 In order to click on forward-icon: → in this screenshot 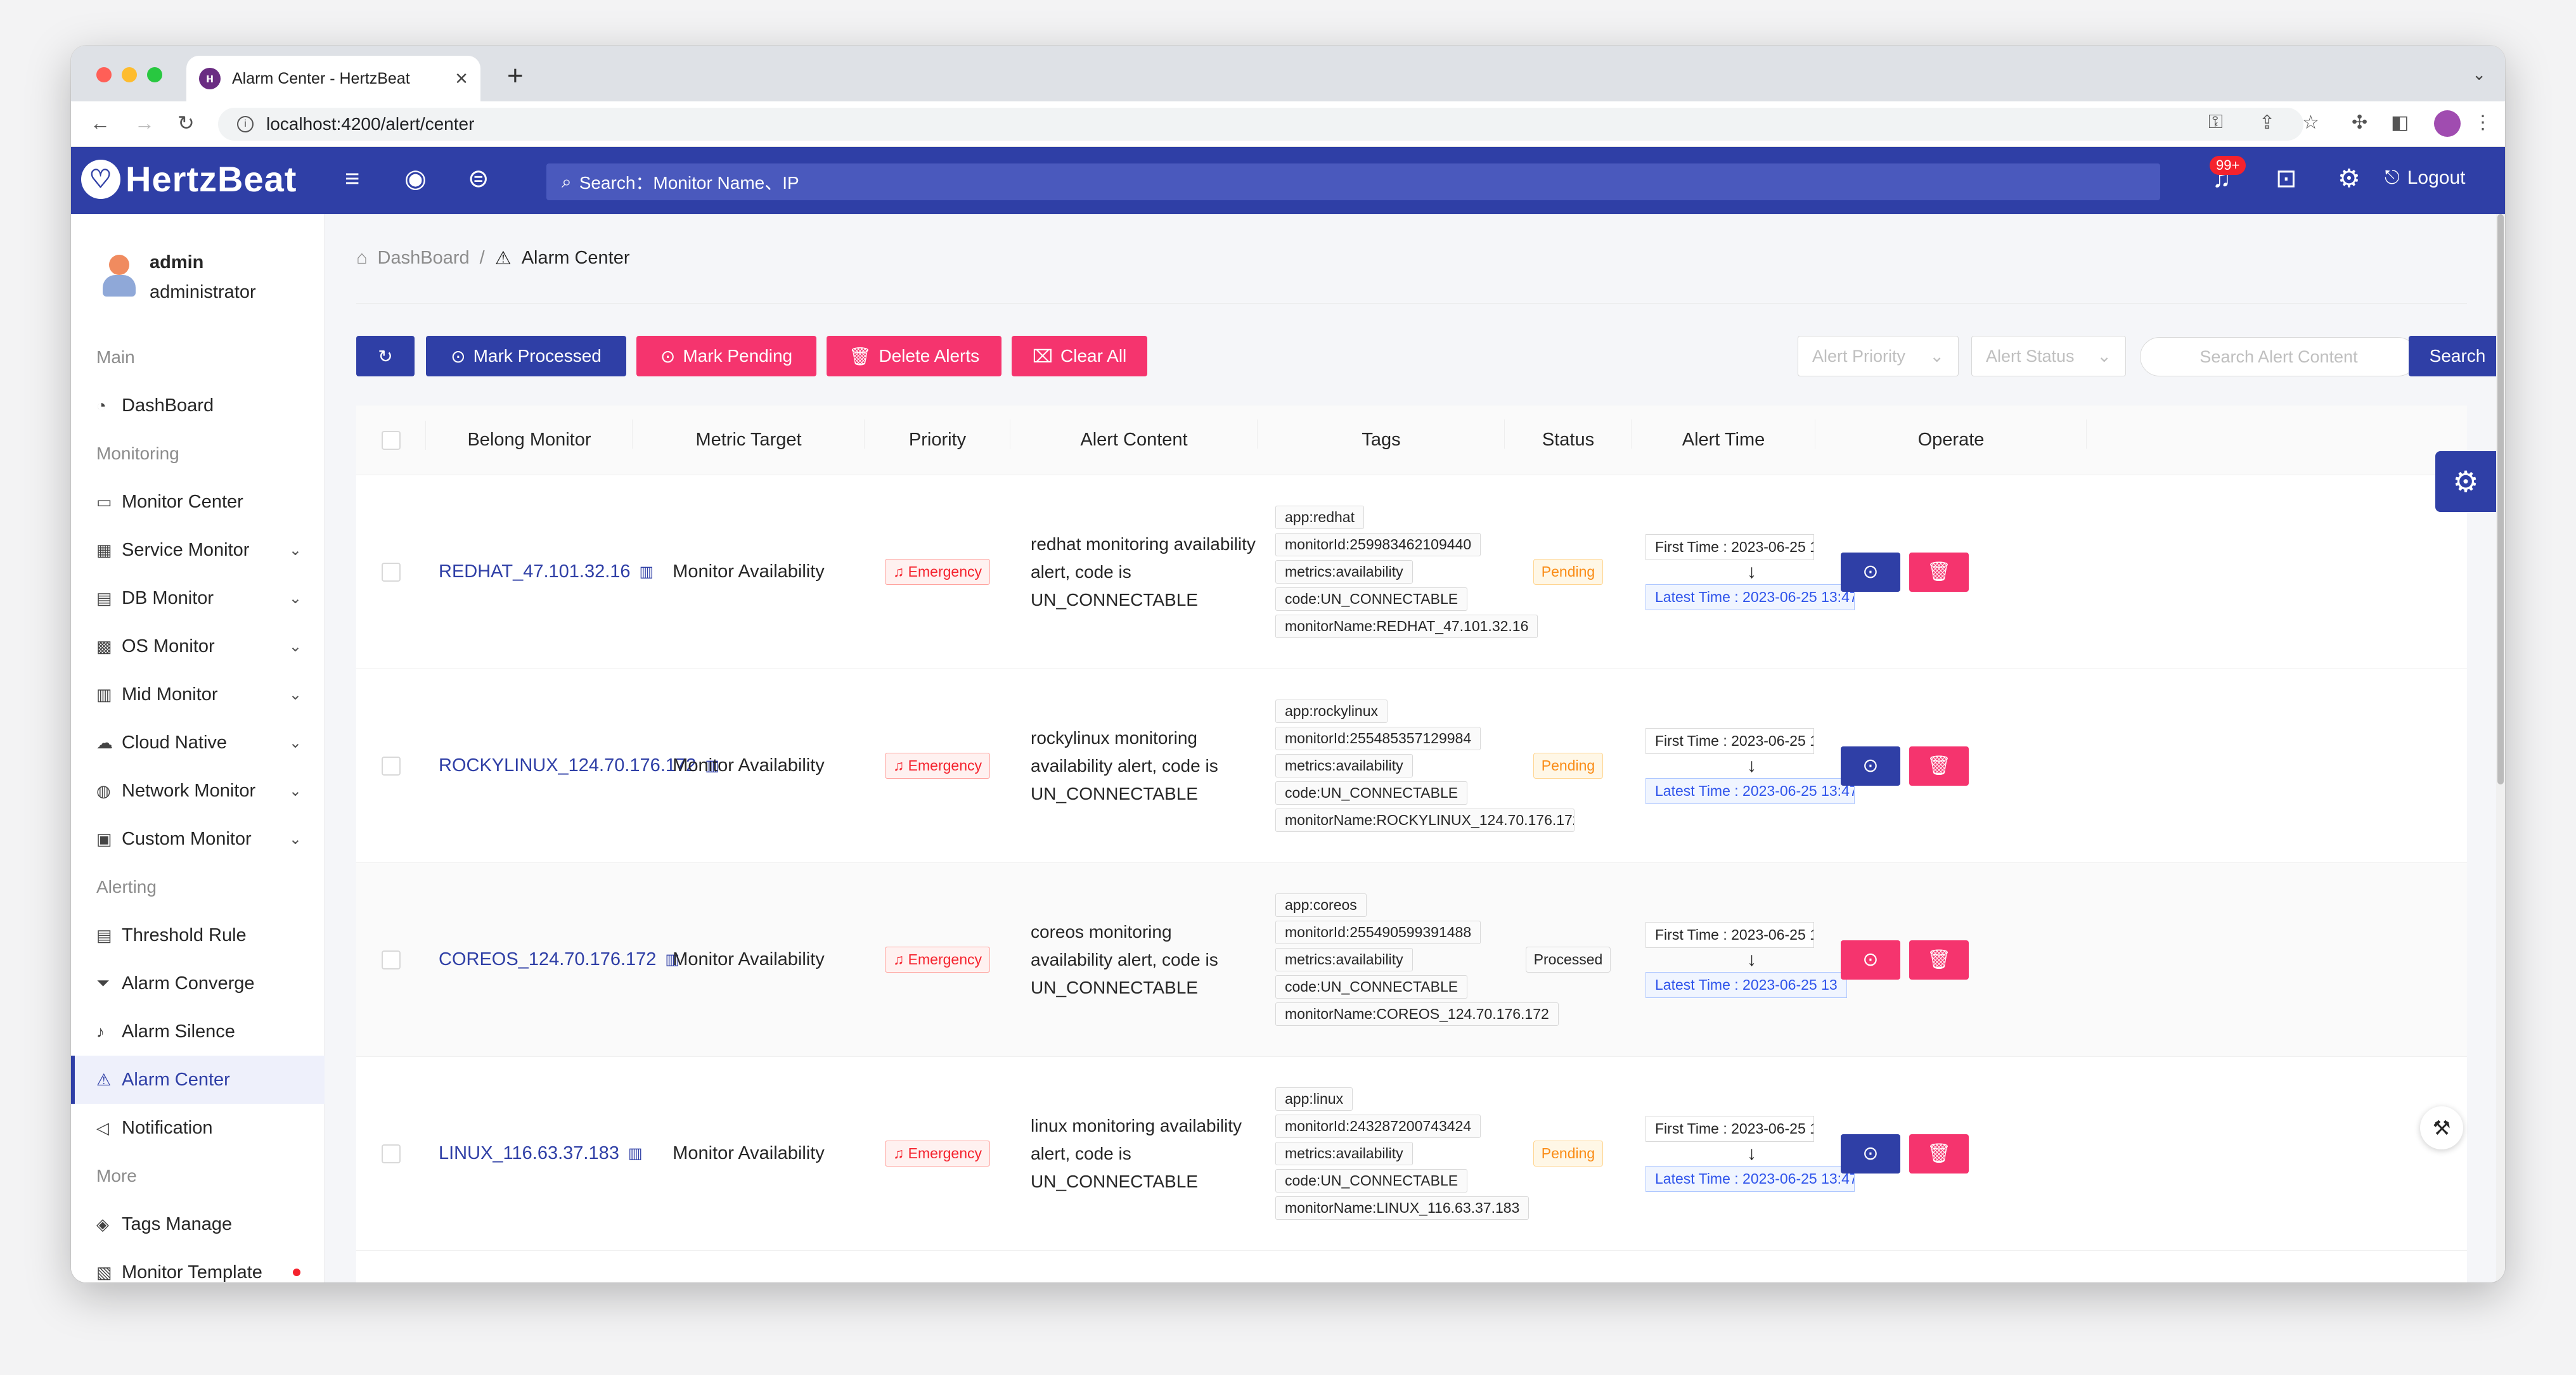, I will do `click(144, 123)`.